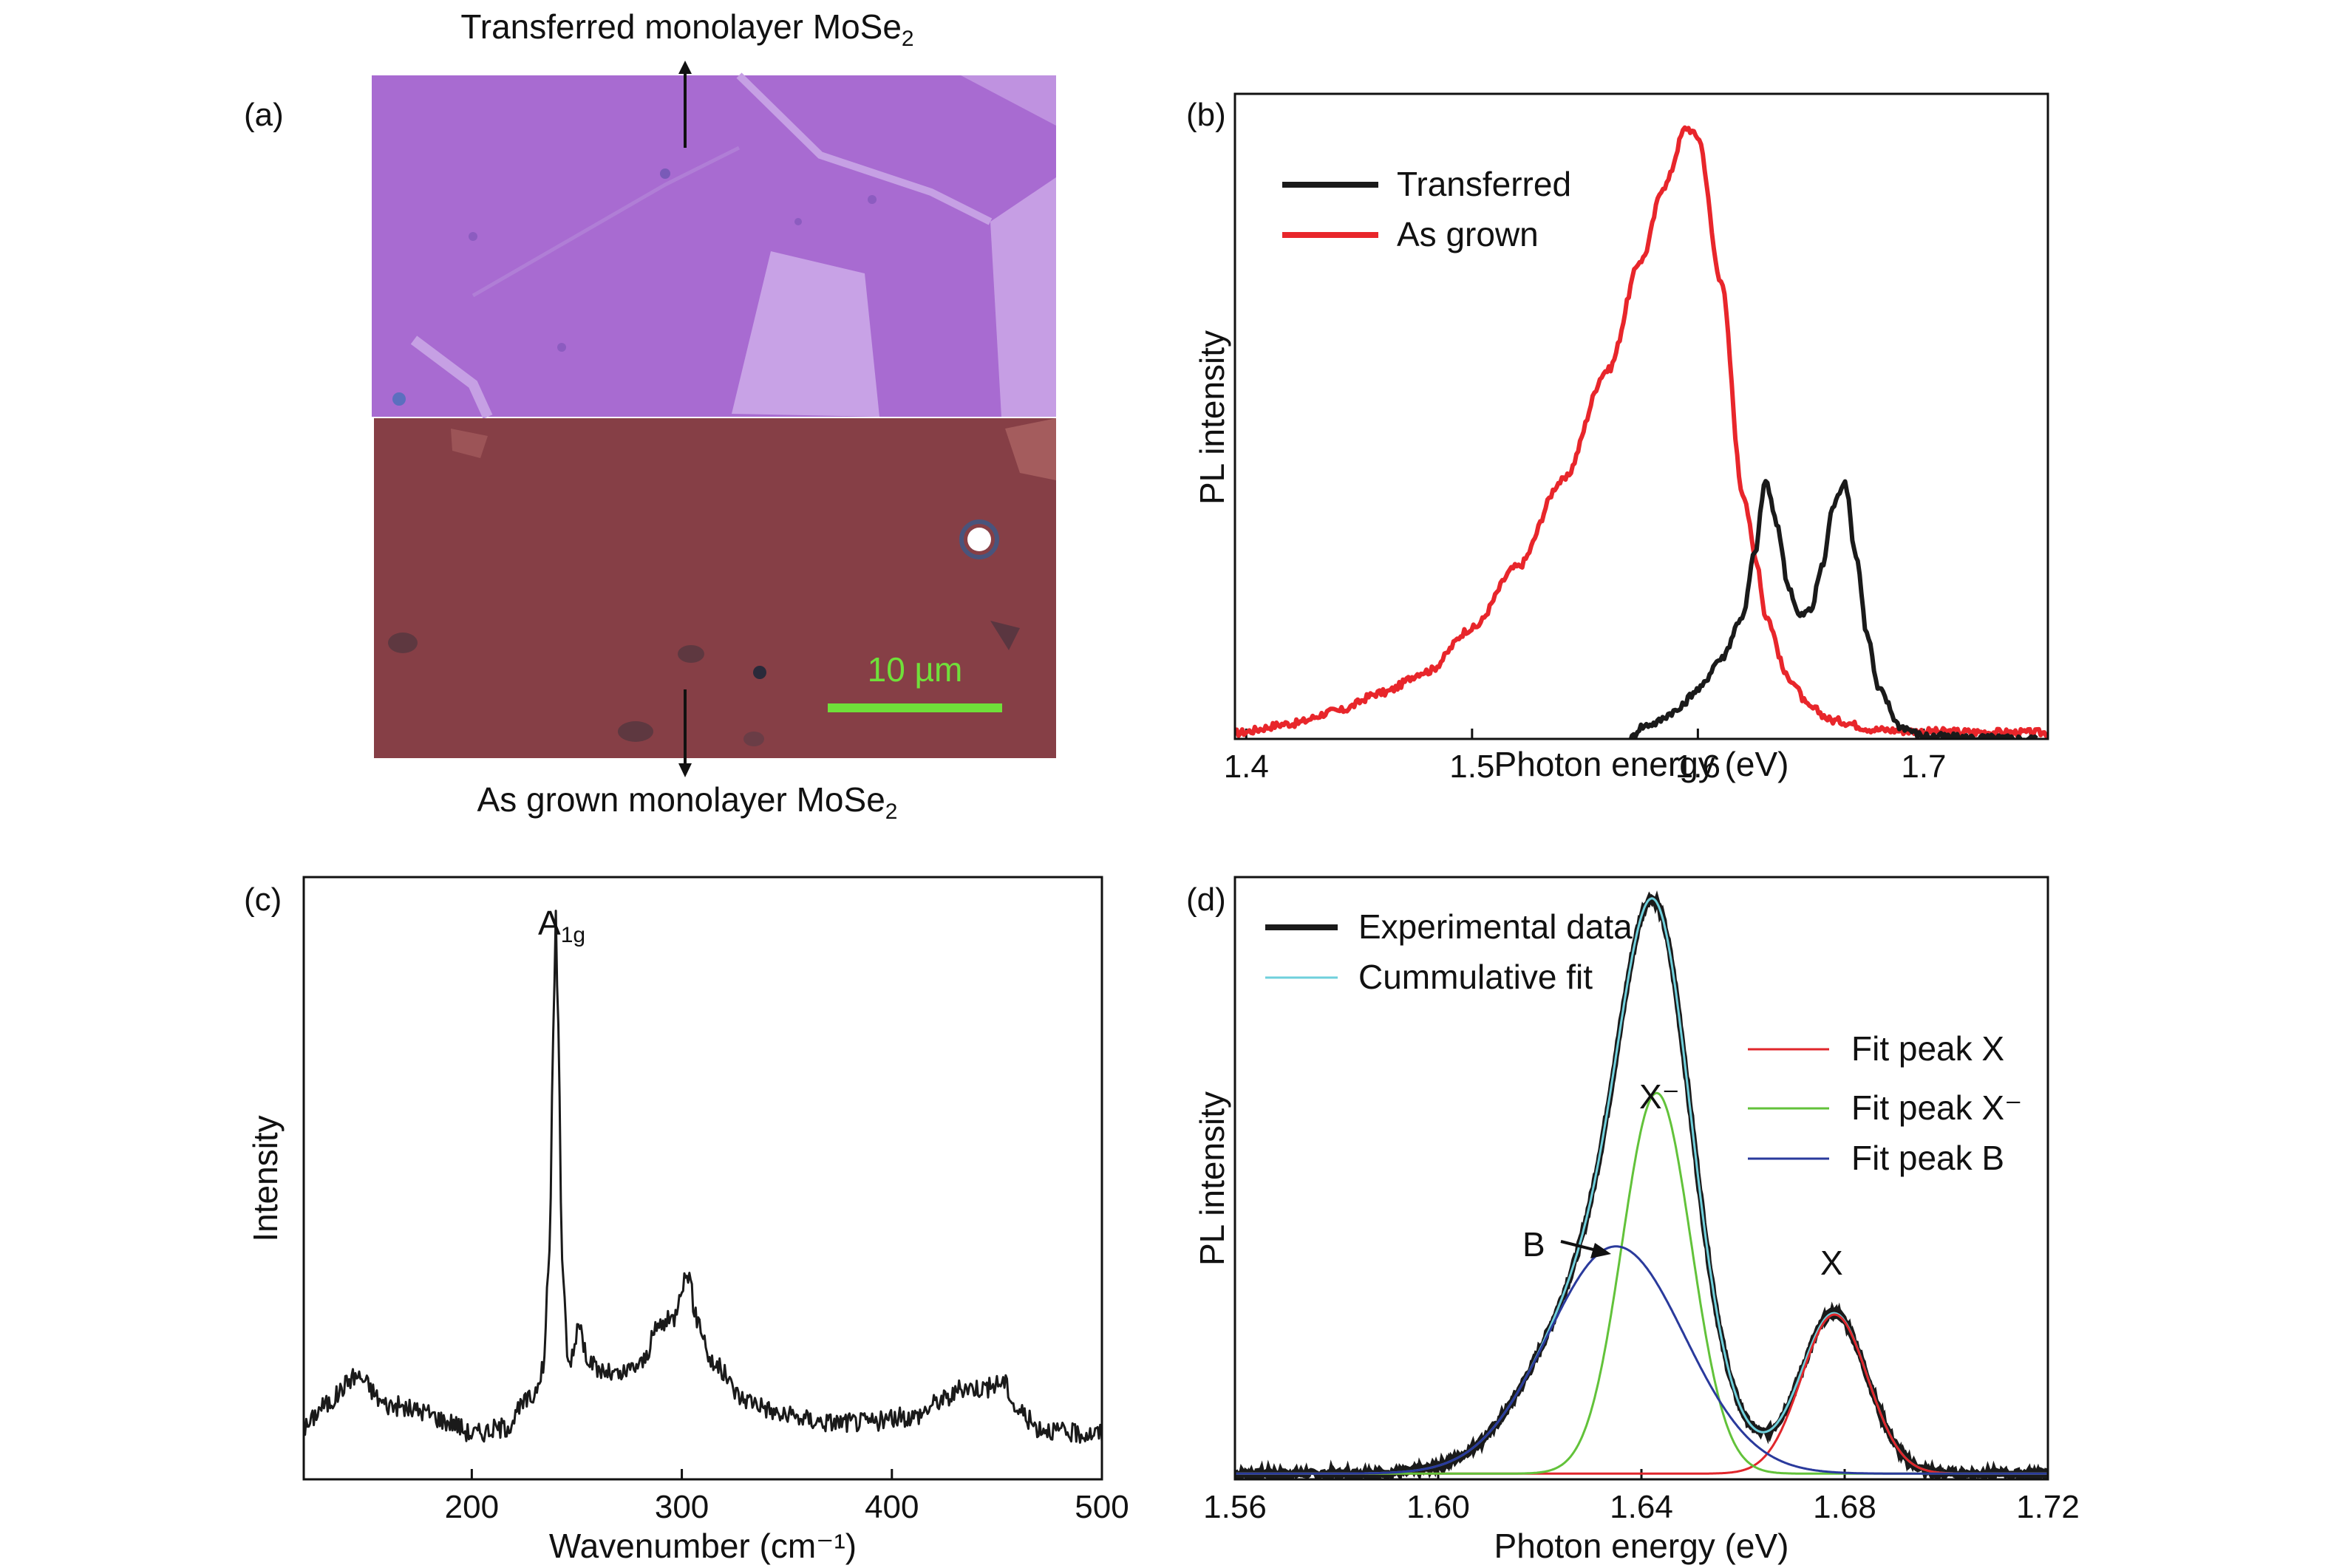 This screenshot has height=1568, width=2328. I want to click on scale-bar-label: 10 µm, so click(915, 669).